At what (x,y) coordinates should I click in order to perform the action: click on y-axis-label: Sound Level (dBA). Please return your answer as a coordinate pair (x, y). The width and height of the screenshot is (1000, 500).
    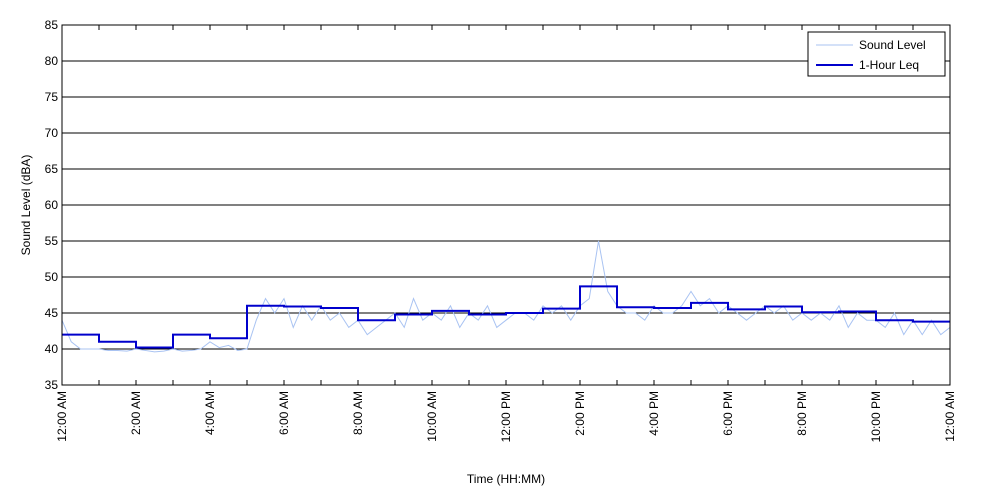
    Looking at the image, I should click on (26, 205).